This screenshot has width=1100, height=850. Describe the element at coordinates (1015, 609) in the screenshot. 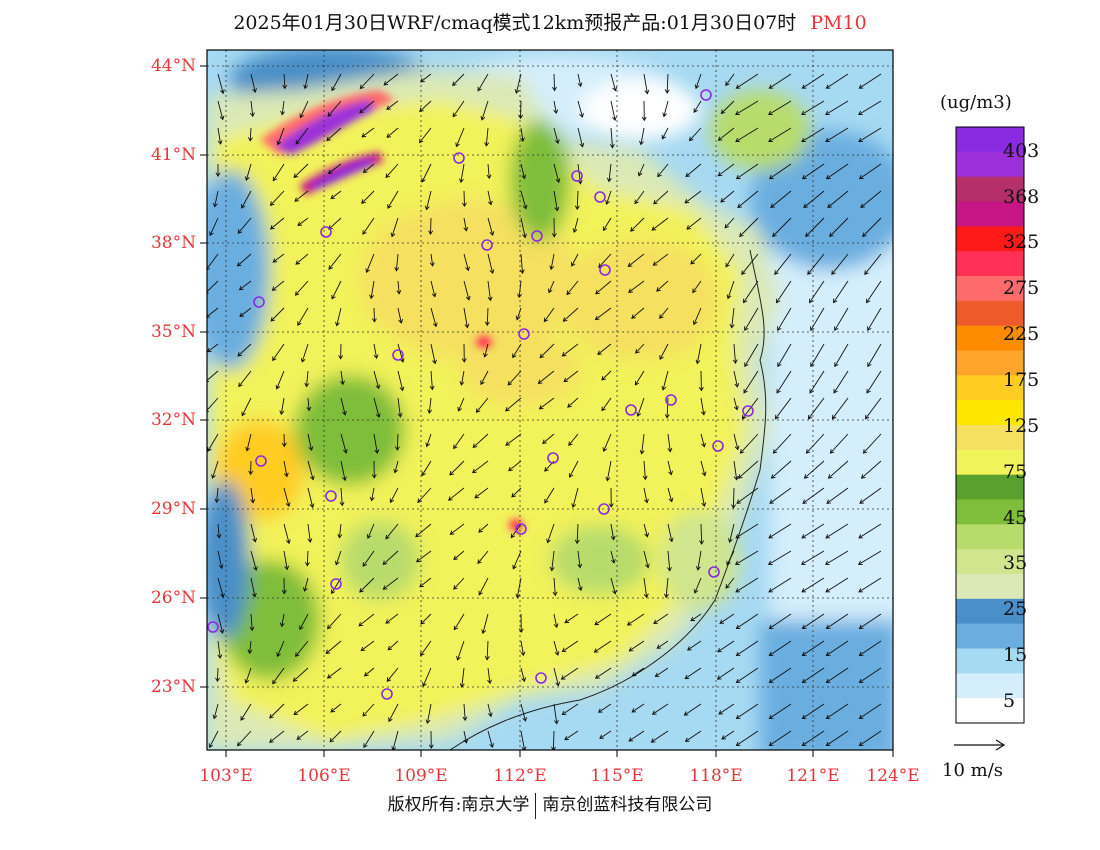

I see `colorbar-label: 25` at that location.